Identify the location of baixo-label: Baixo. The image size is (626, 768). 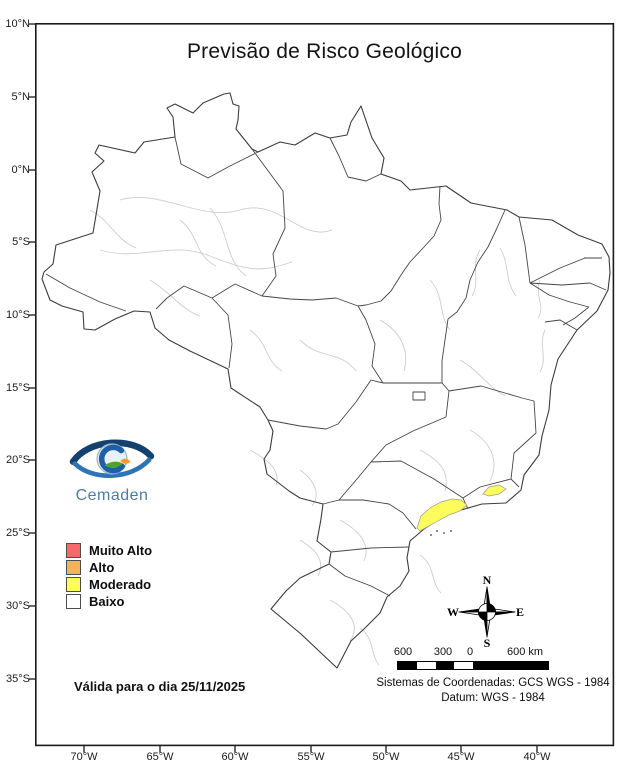
(107, 601).